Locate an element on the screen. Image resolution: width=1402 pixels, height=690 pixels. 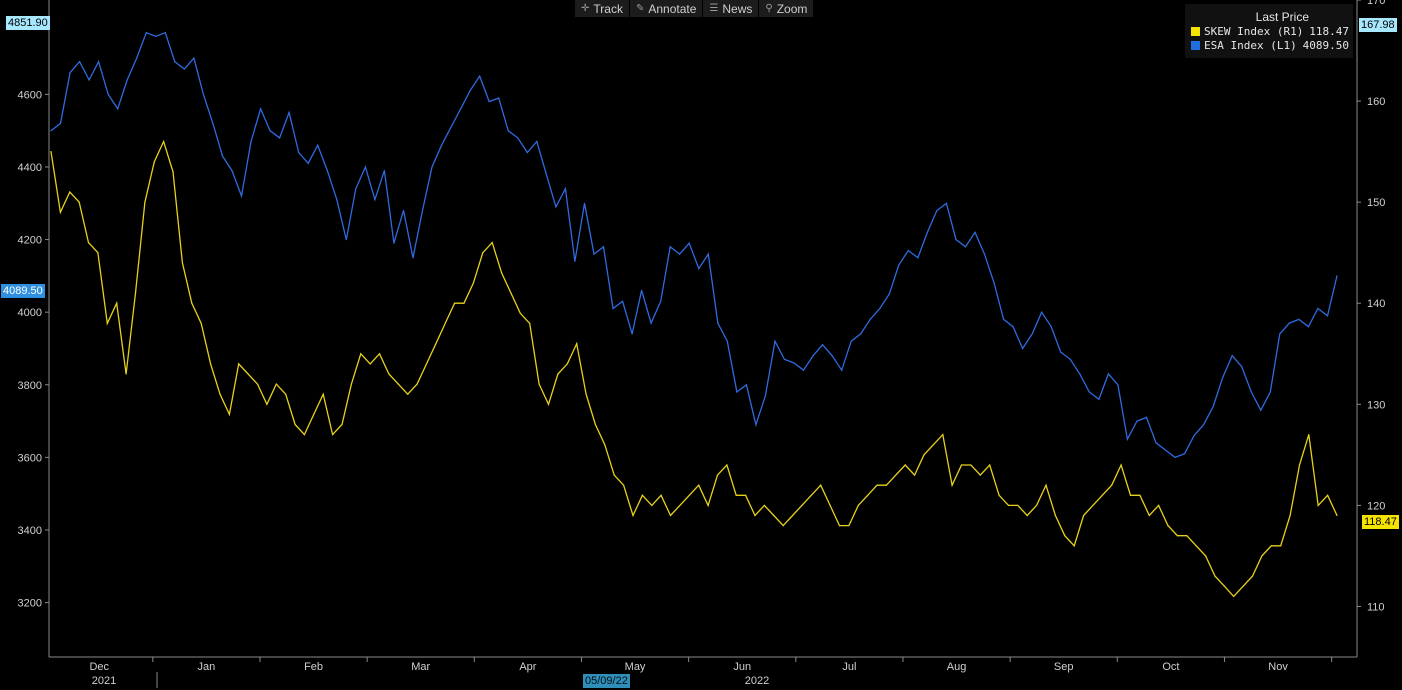
right-tick-label: 140 is located at coordinates (1376, 304).